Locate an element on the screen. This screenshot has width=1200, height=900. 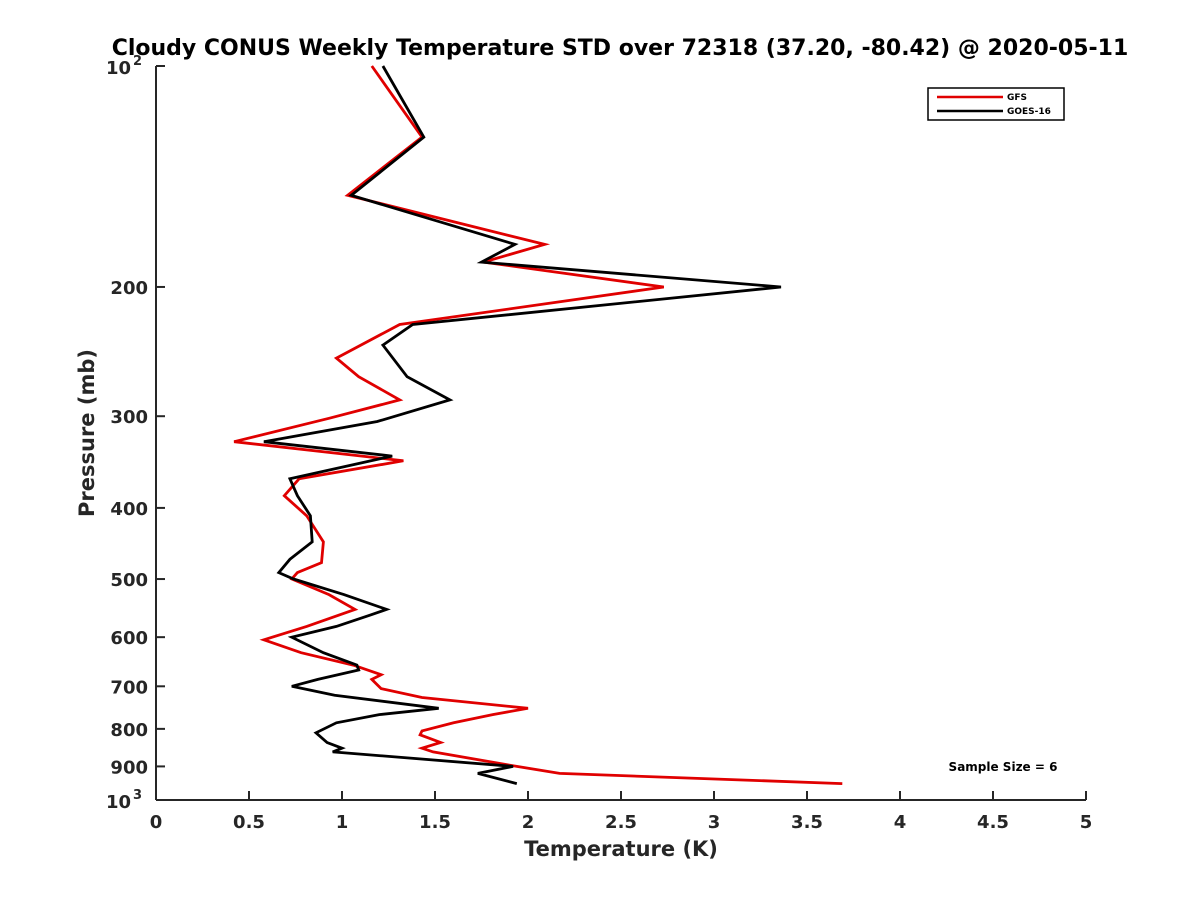
x-tick-label: 2 is located at coordinates (528, 822).